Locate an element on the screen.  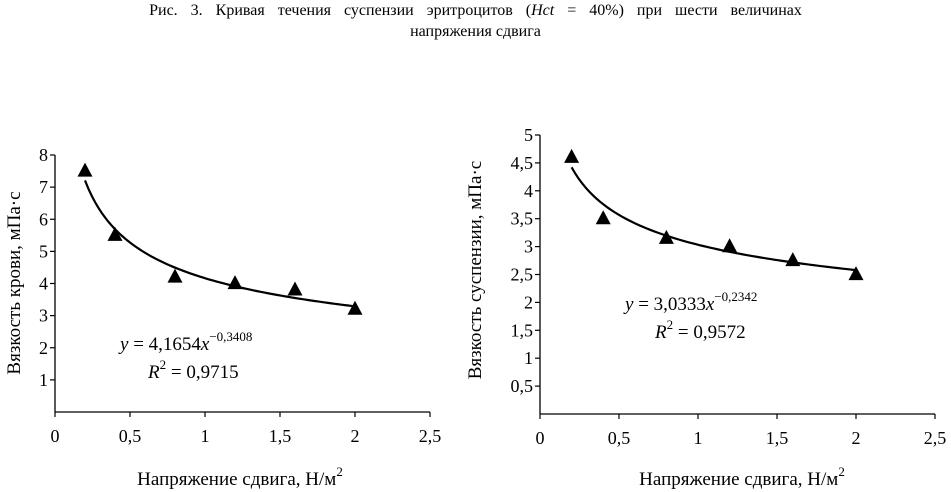
y-tick-label: 6 is located at coordinates (43, 219).